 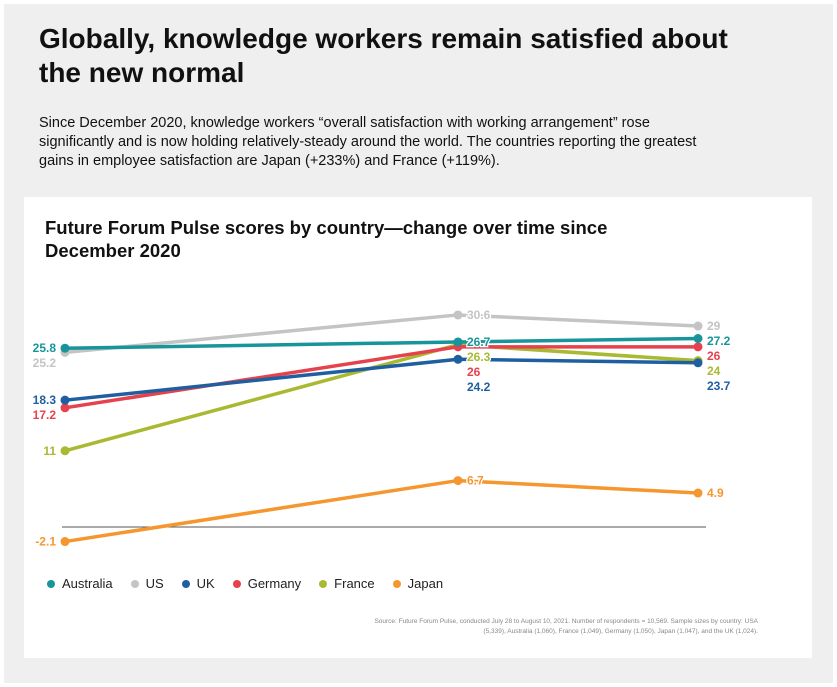 What do you see at coordinates (715, 493) in the screenshot?
I see `data-label-japan: 4.9` at bounding box center [715, 493].